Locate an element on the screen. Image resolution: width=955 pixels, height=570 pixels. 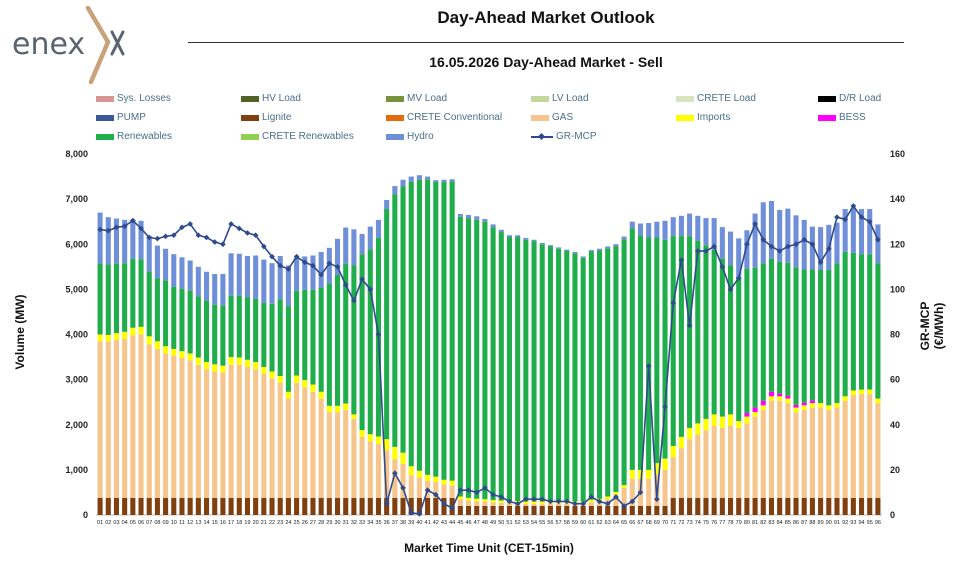
x-tick-label: 57 is located at coordinates (559, 523).